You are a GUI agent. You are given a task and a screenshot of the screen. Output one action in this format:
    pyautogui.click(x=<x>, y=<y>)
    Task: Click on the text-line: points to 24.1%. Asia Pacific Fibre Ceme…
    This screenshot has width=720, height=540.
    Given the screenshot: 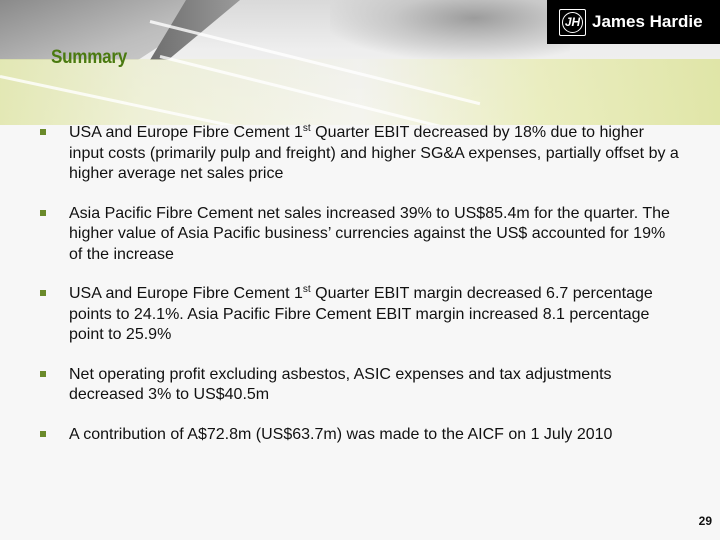 What is the action you would take?
    pyautogui.click(x=361, y=315)
    